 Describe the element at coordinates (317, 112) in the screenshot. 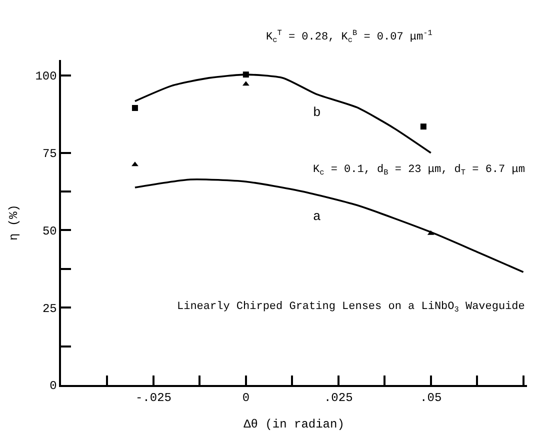

I see `annotation: b` at that location.